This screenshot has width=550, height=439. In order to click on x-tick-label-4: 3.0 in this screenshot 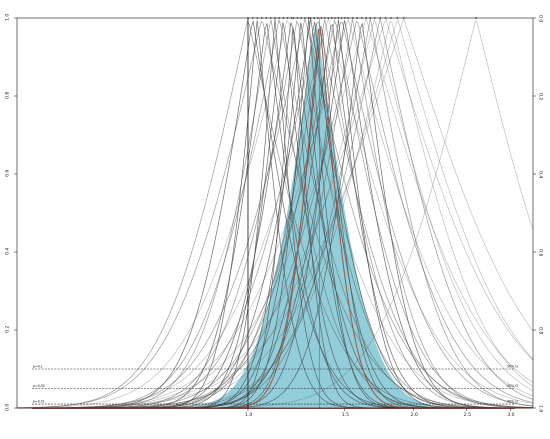, I will do `click(510, 415)`.